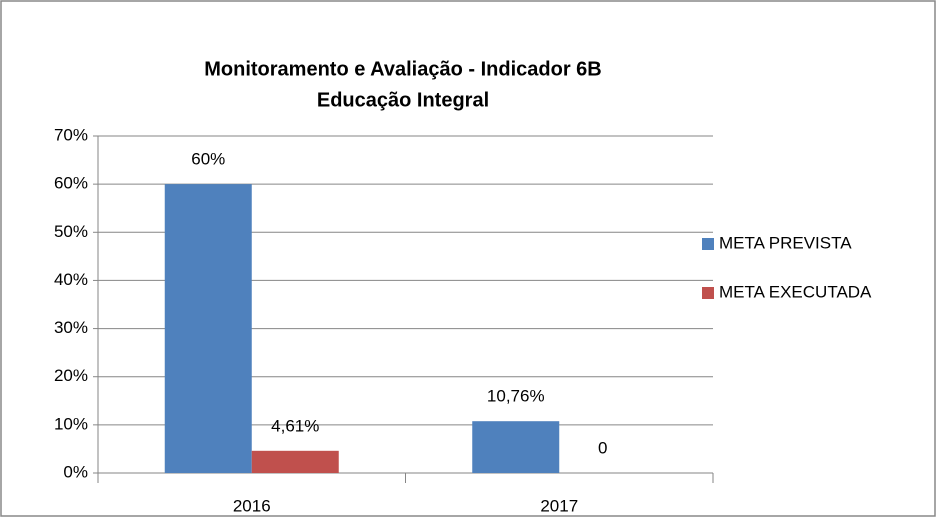 Image resolution: width=937 pixels, height=518 pixels. I want to click on y-tick-label: 50%, so click(71, 231).